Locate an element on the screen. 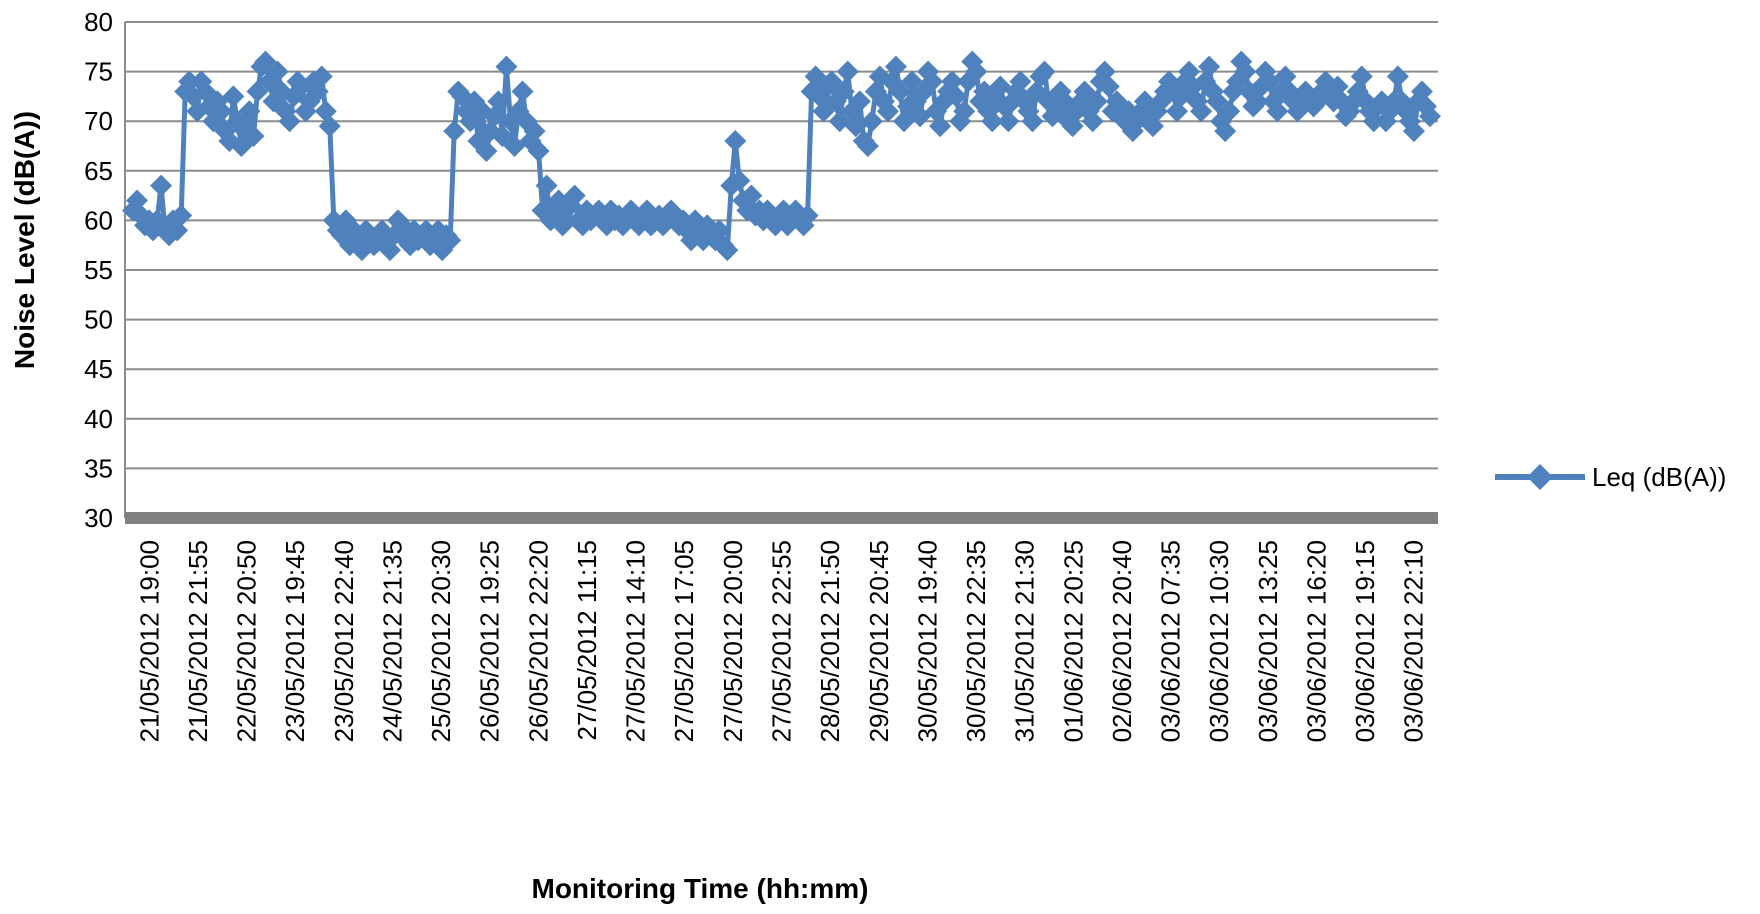 The height and width of the screenshot is (914, 1760). y-tick-label: 55 is located at coordinates (98, 270).